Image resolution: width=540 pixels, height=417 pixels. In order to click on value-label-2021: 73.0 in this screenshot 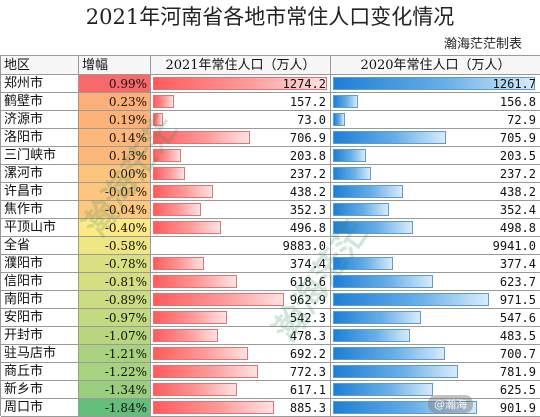, I will do `click(311, 119)`.